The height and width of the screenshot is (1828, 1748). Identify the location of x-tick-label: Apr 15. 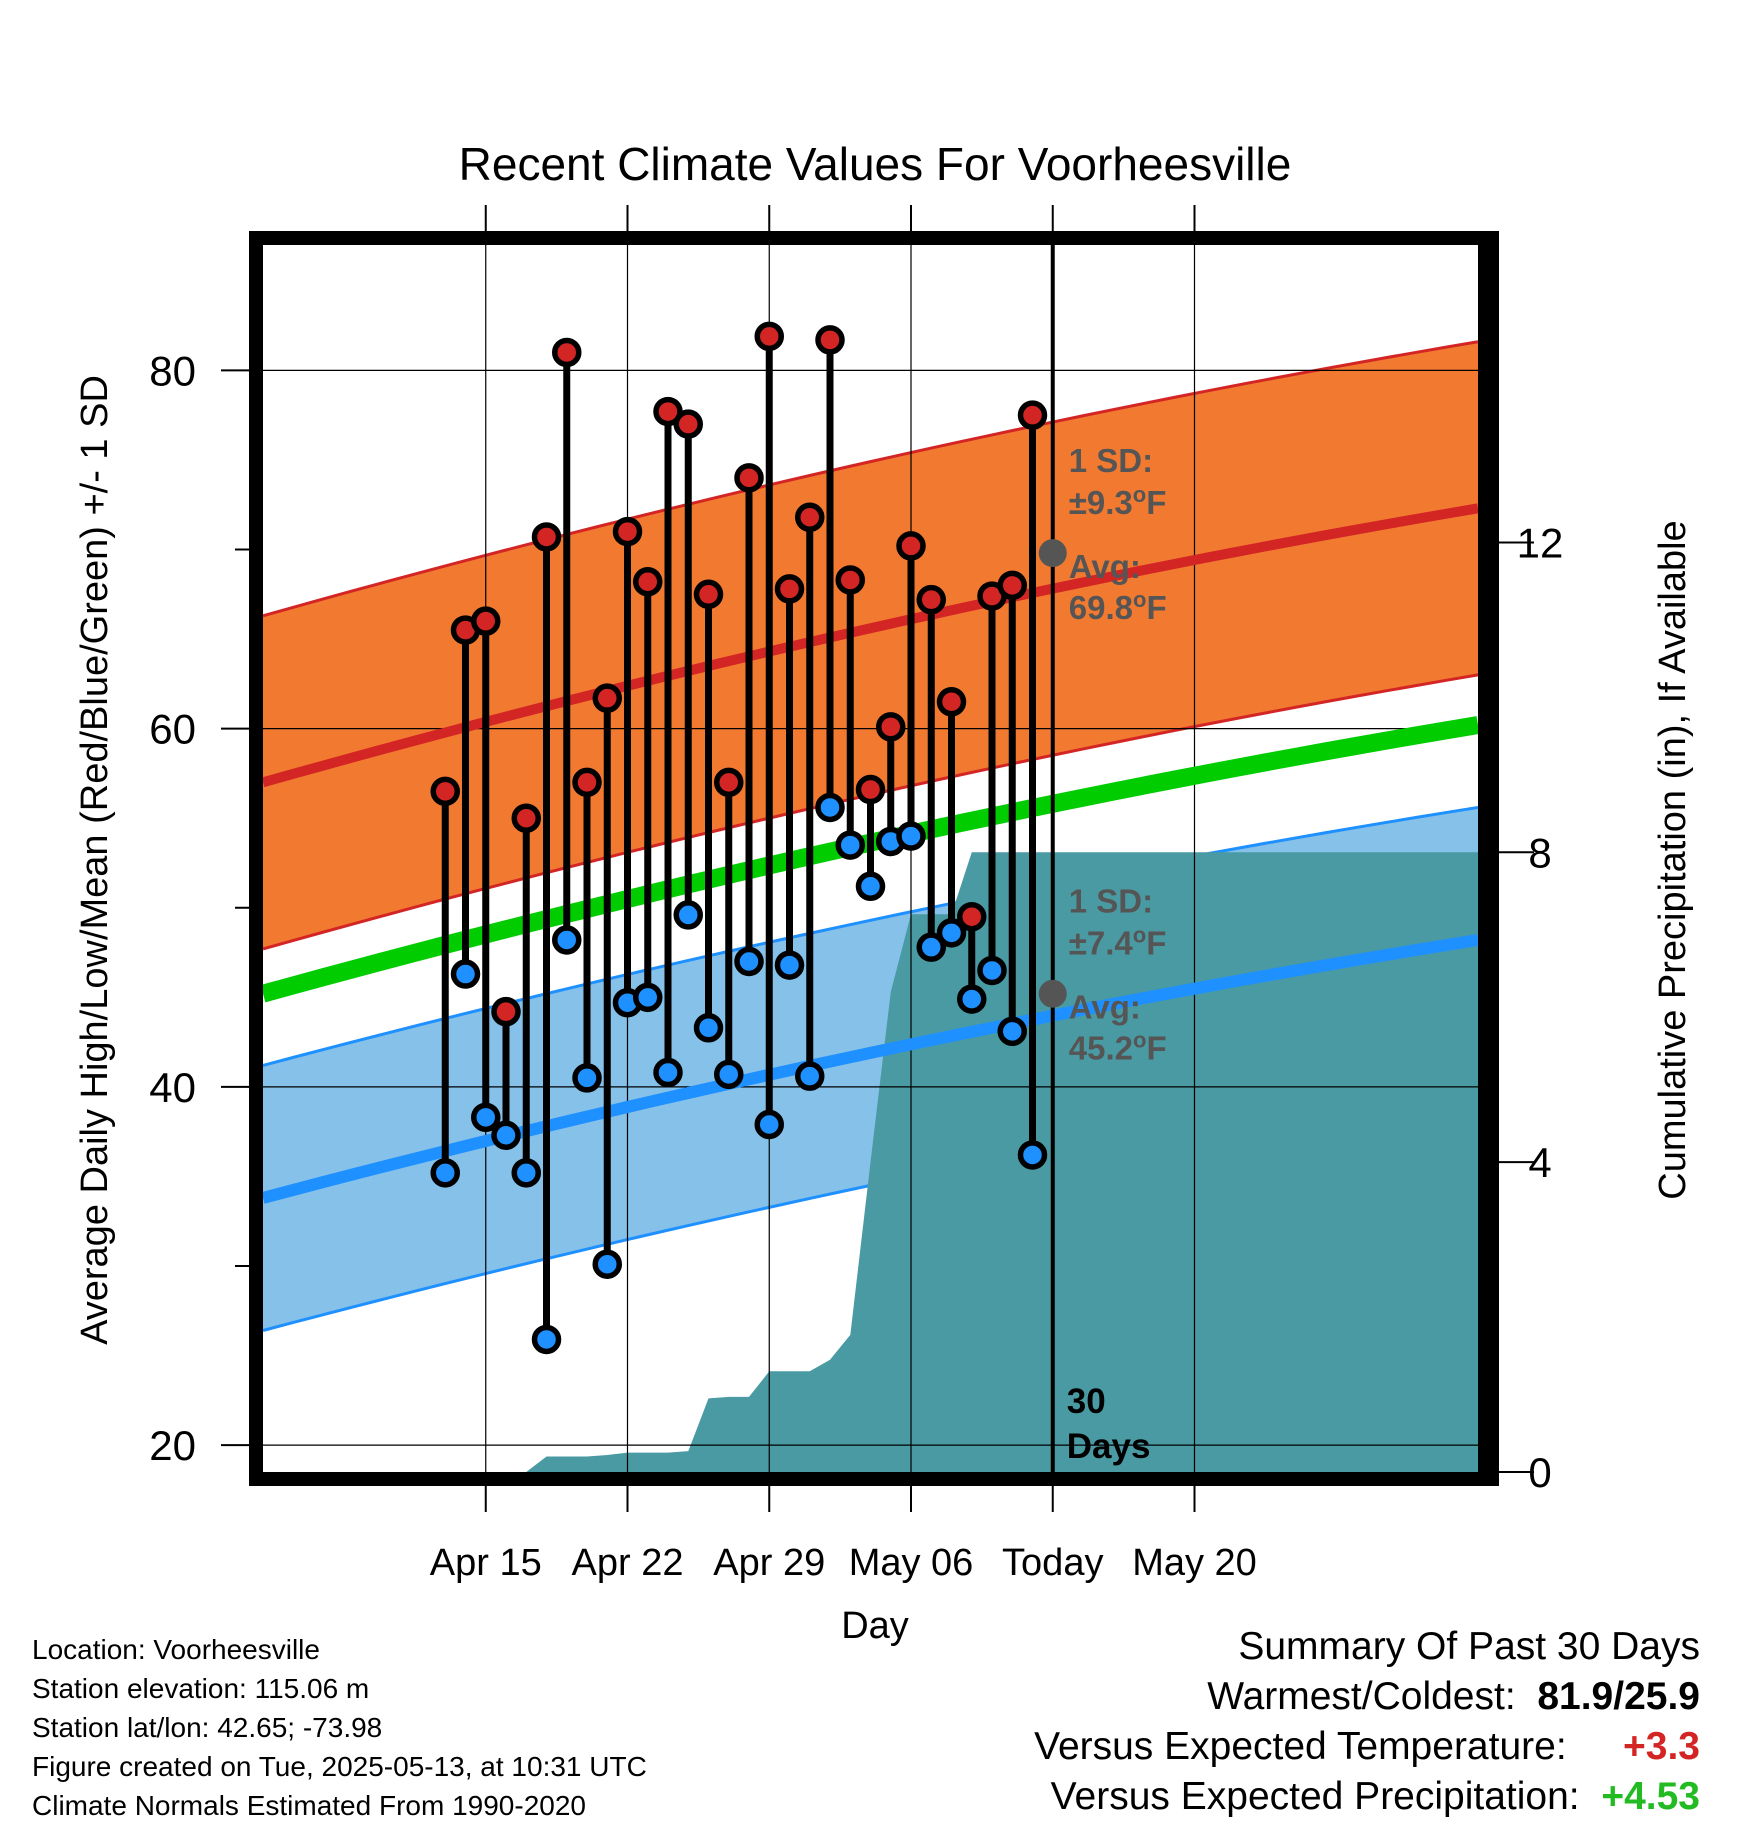
(486, 1563).